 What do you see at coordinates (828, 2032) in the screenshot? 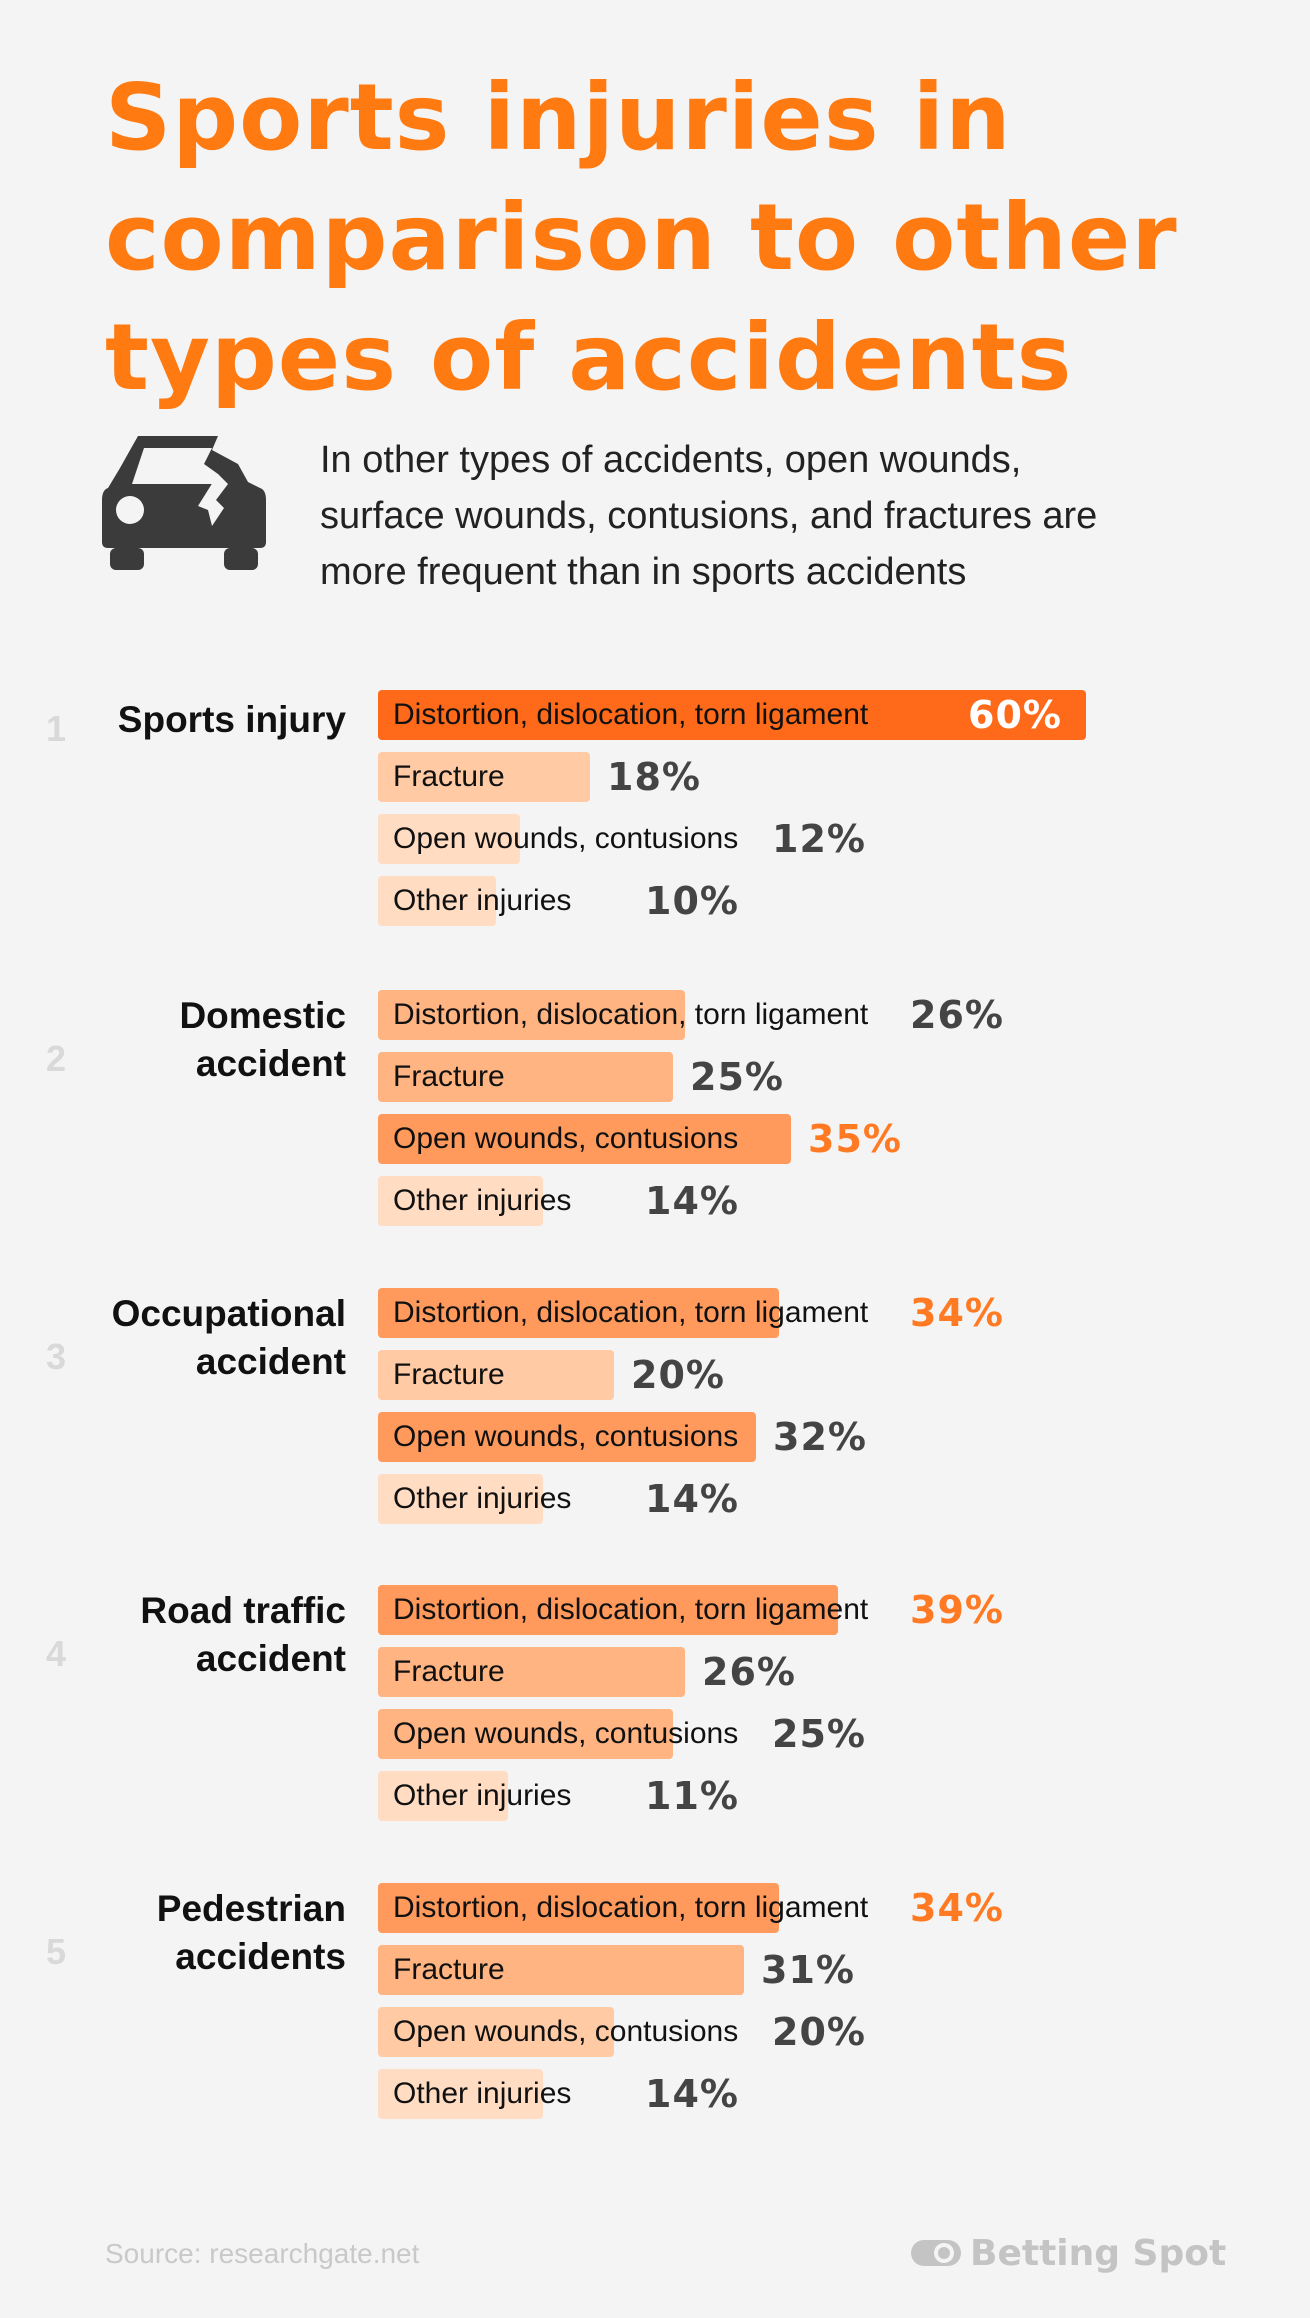
I see `chart-row: Open wounds, contusions 20%` at bounding box center [828, 2032].